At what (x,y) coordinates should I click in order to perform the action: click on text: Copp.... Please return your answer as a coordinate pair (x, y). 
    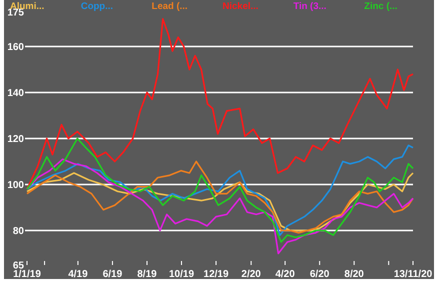
    Looking at the image, I should click on (97, 6).